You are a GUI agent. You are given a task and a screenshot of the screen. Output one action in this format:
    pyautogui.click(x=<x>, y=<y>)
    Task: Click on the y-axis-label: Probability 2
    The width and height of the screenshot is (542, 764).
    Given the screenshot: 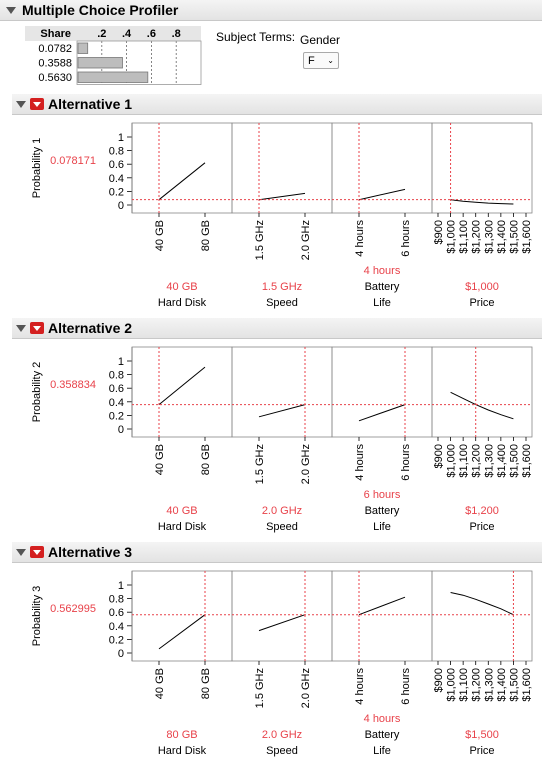 What is the action you would take?
    pyautogui.click(x=37, y=392)
    